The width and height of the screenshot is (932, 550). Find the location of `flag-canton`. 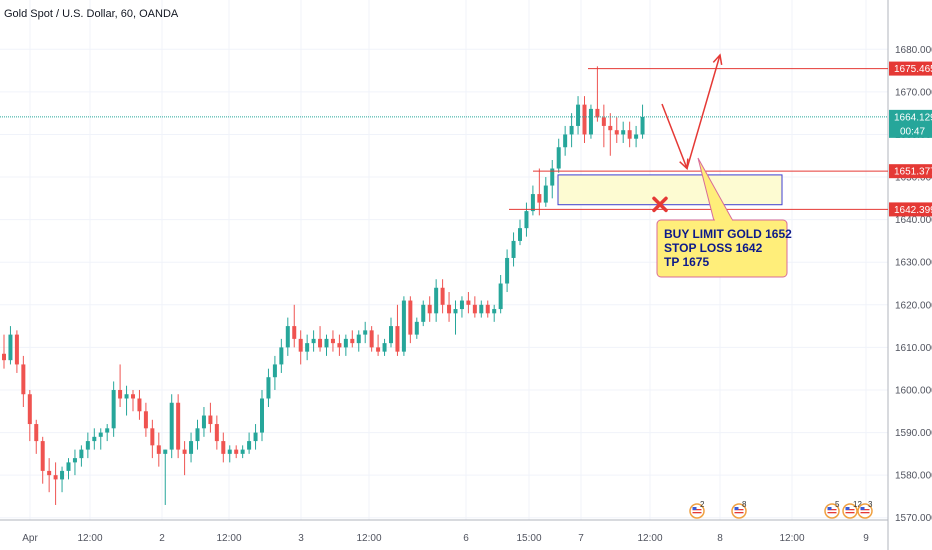

flag-canton is located at coordinates (829, 508).